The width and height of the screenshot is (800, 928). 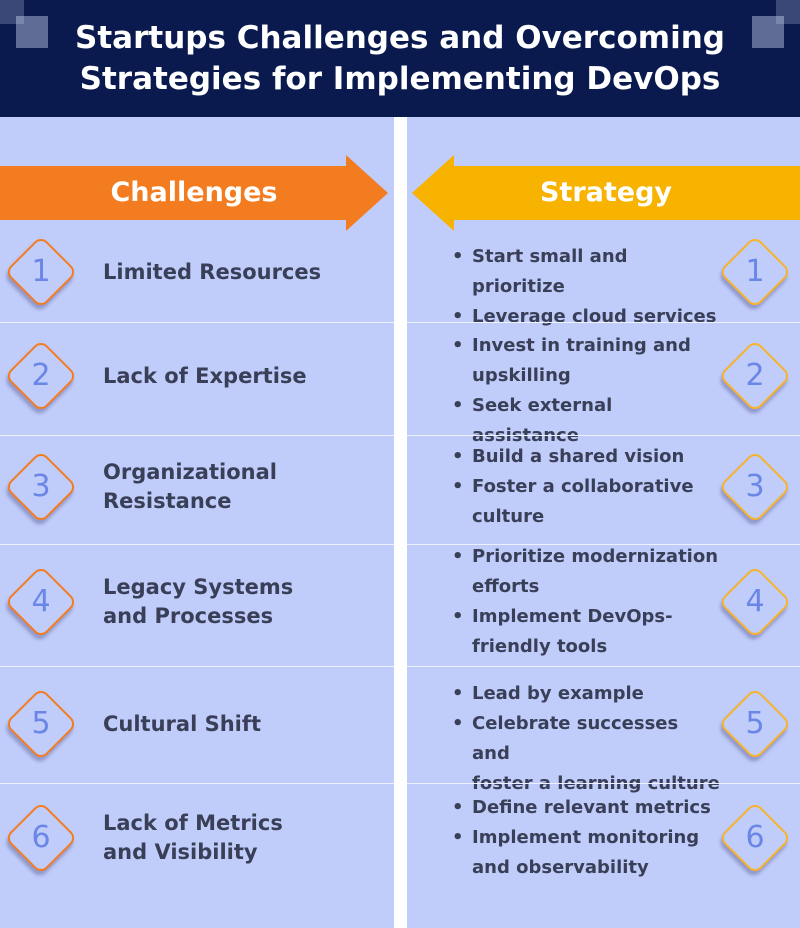 I want to click on right-arrow-icon, so click(x=194, y=193).